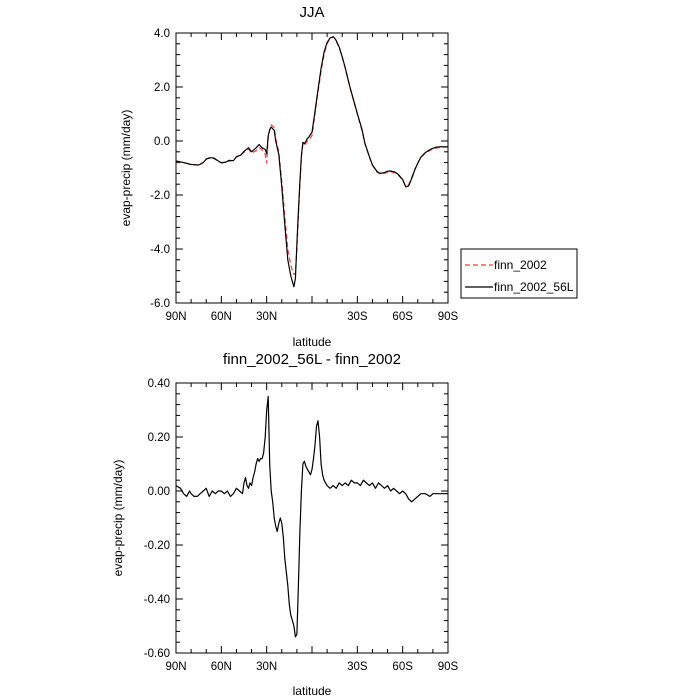 The image size is (700, 700). I want to click on legend-entry-finn-2002-56l: finn_2002_56L, so click(534, 287).